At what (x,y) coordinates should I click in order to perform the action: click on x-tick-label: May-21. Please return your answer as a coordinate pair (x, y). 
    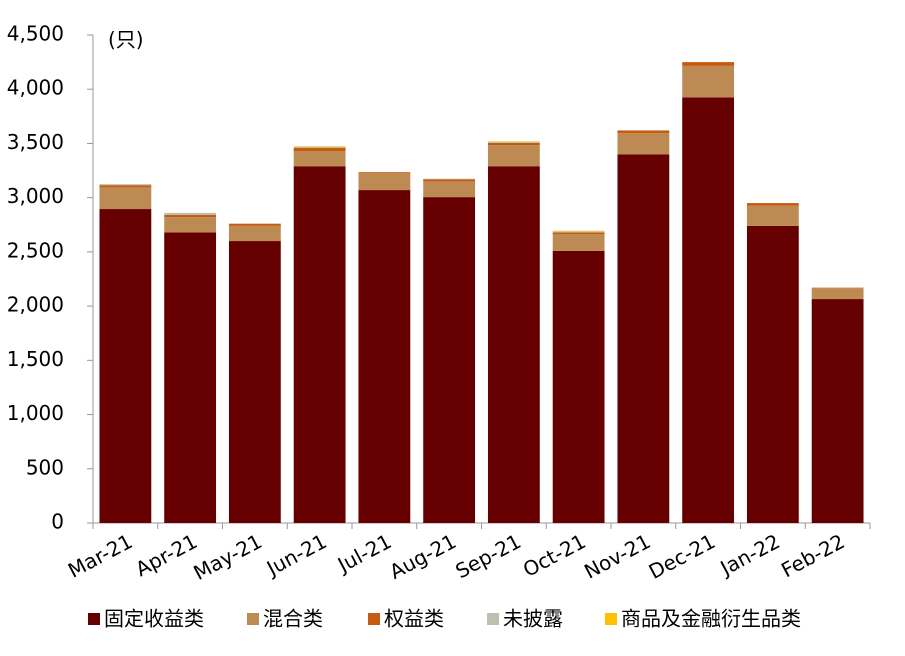
    Looking at the image, I should click on (227, 557).